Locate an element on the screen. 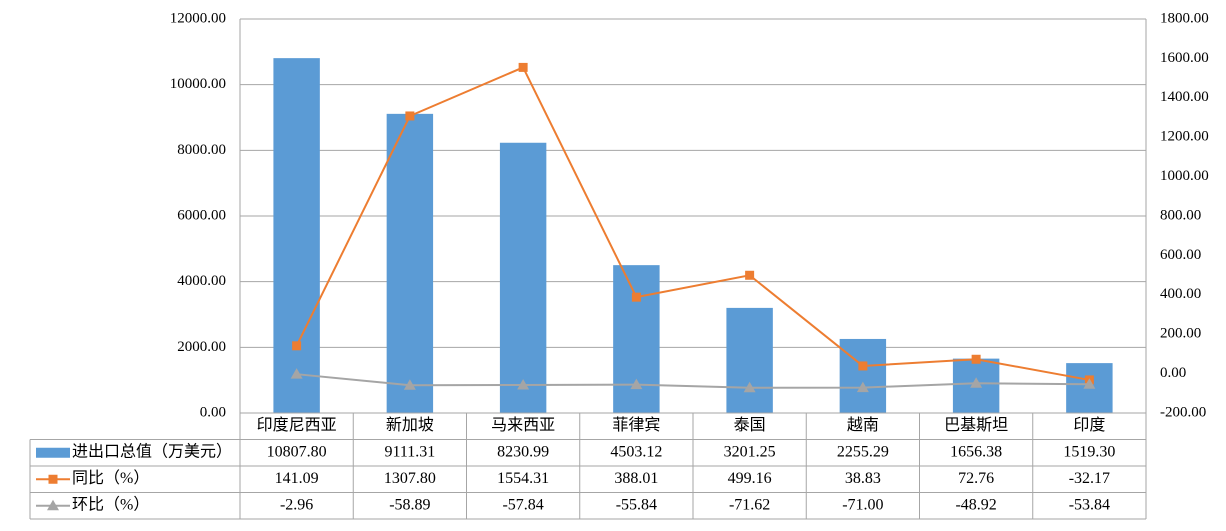  table-cell-value: 38.83 is located at coordinates (863, 478).